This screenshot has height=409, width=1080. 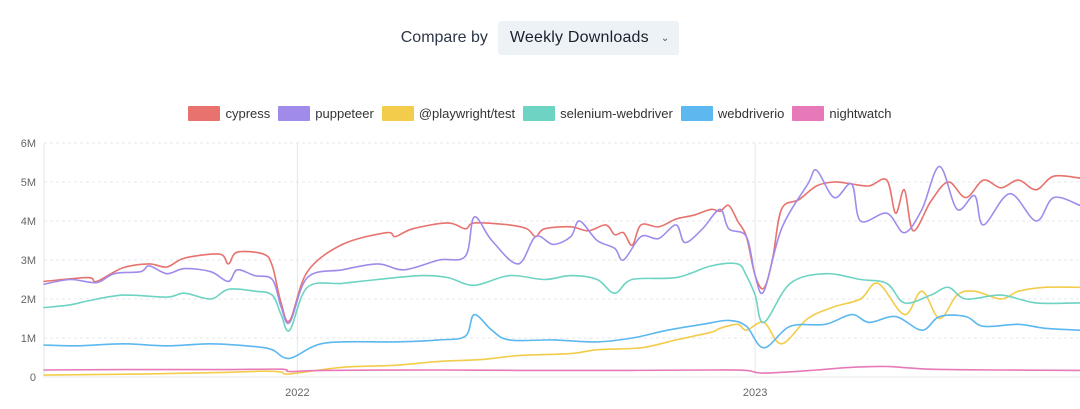 I want to click on legend-label: cypress, so click(x=248, y=113).